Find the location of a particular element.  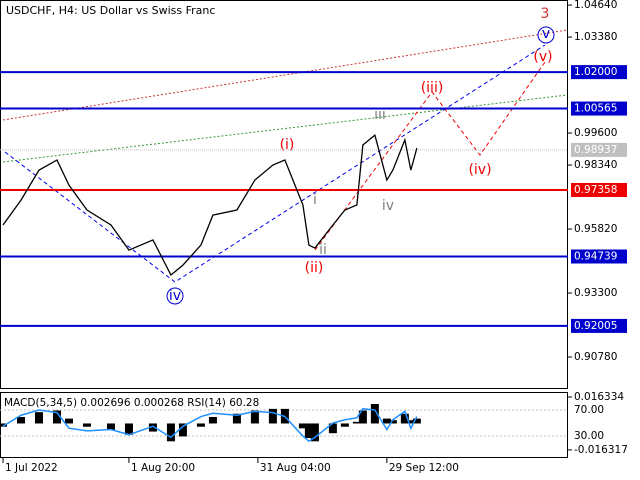

y-tick-label: 1.03380 is located at coordinates (595, 37).